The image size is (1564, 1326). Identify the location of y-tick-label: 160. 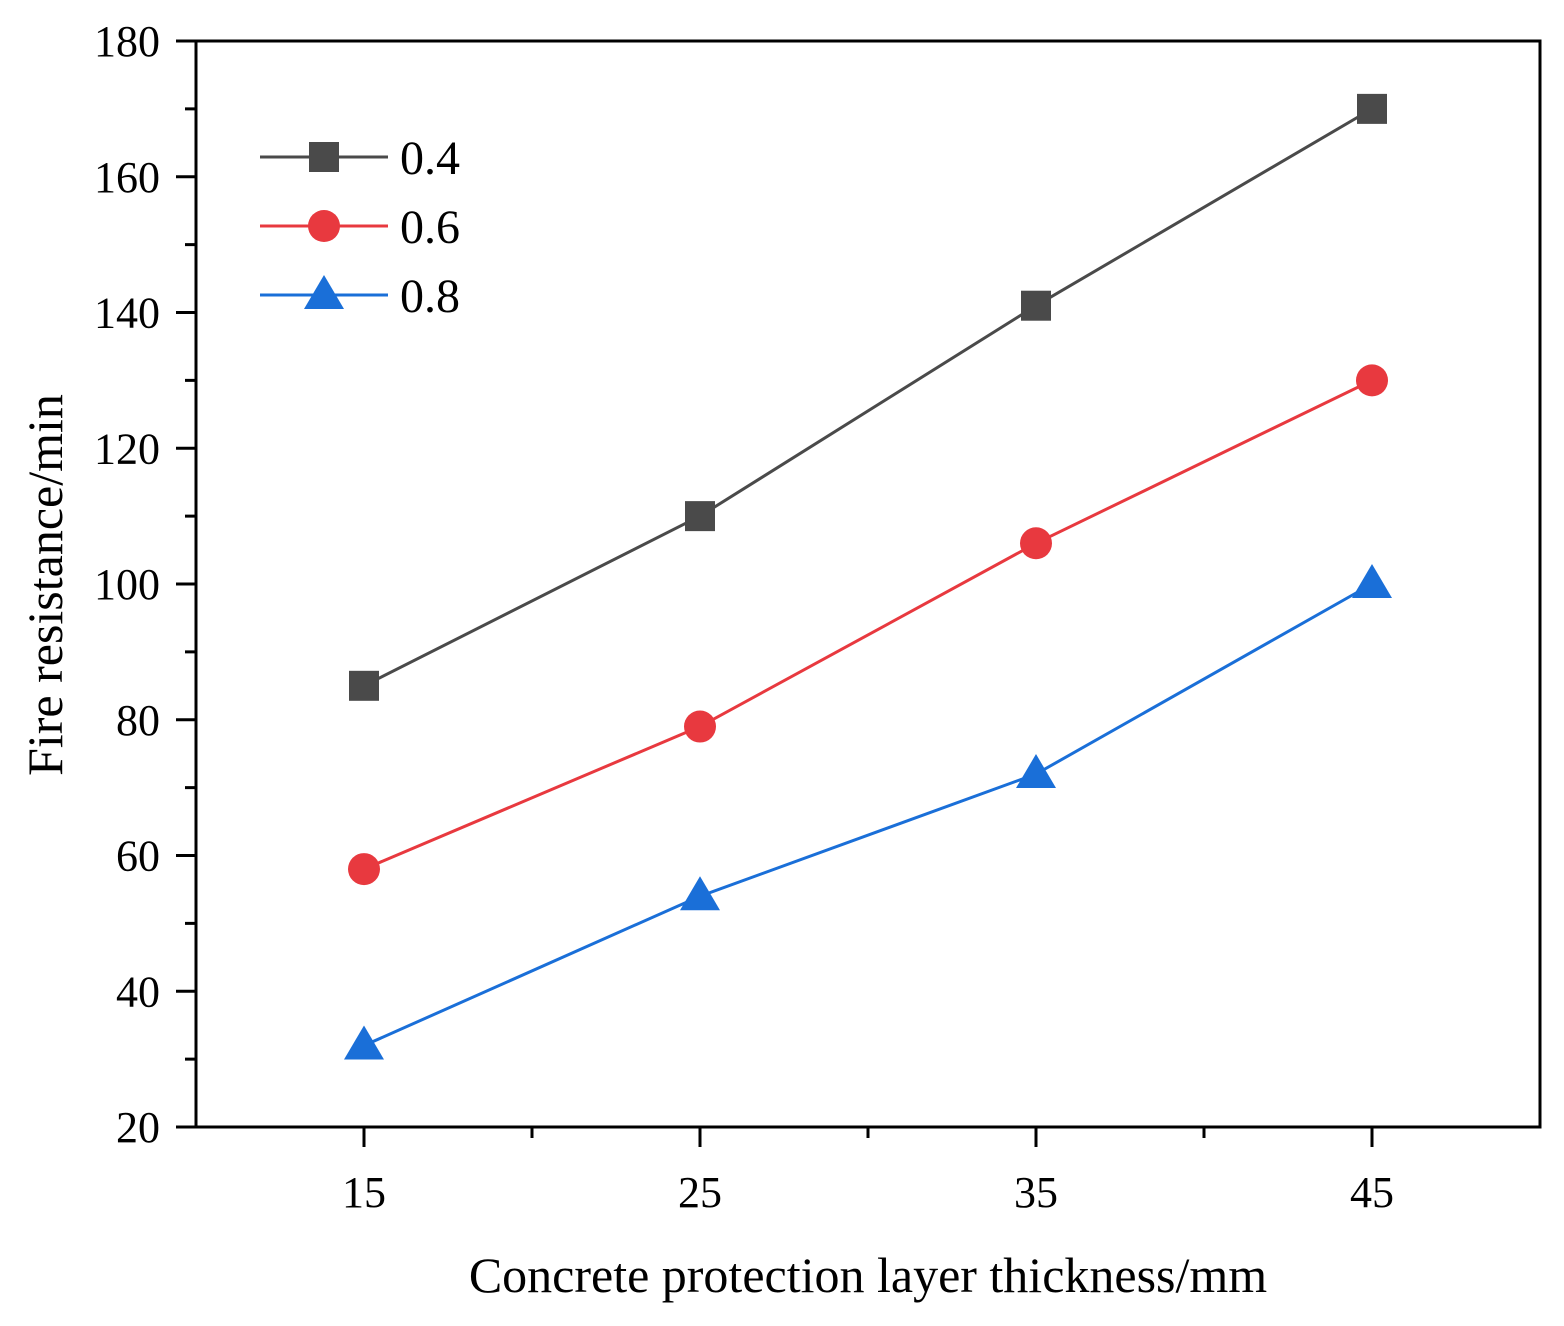
(127, 177).